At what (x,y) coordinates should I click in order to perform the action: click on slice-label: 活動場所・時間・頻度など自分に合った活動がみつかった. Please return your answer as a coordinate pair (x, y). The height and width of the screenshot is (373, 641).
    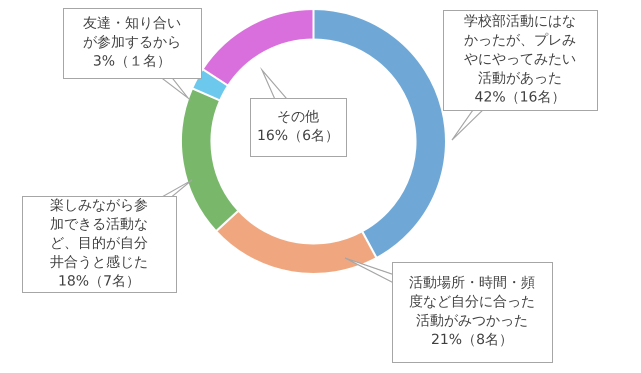
    Looking at the image, I should click on (472, 302).